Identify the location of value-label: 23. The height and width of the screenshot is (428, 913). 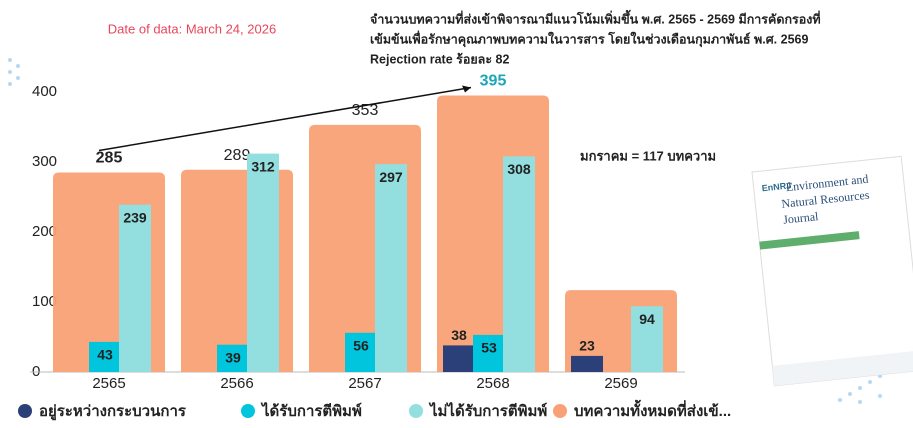
(587, 346).